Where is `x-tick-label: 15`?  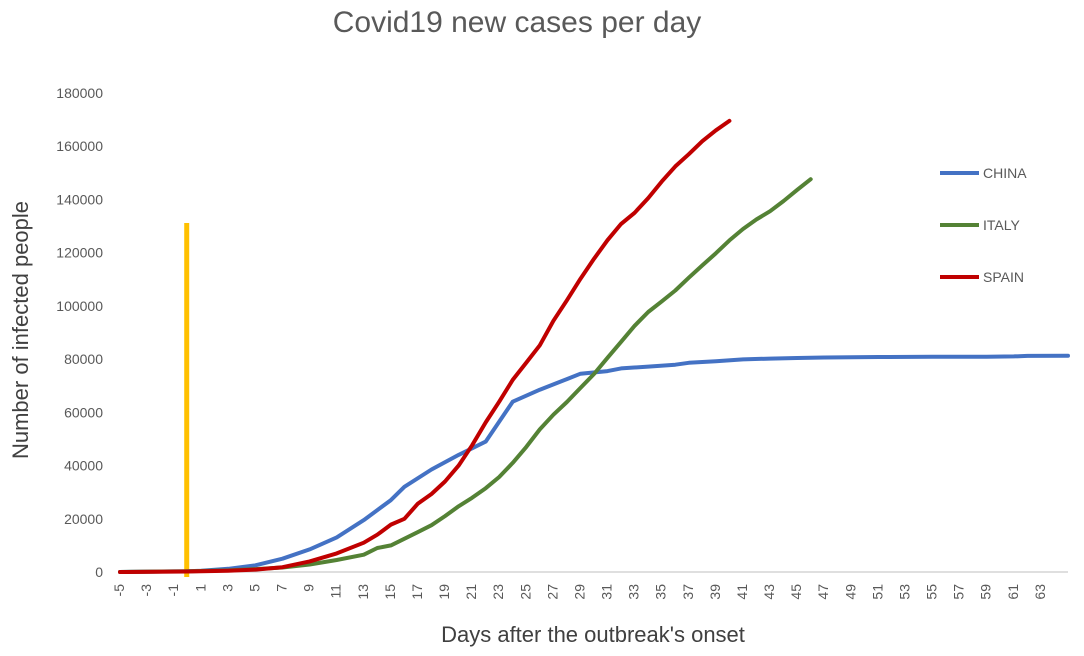
x-tick-label: 15 is located at coordinates (390, 592).